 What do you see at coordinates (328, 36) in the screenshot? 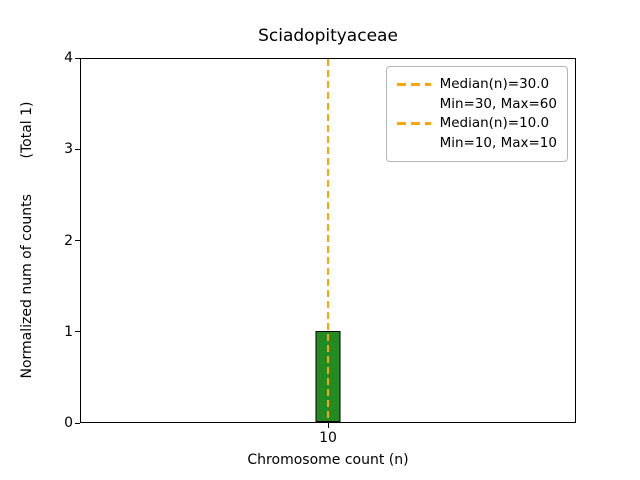
I see `chart-title: Sciadopityaceae` at bounding box center [328, 36].